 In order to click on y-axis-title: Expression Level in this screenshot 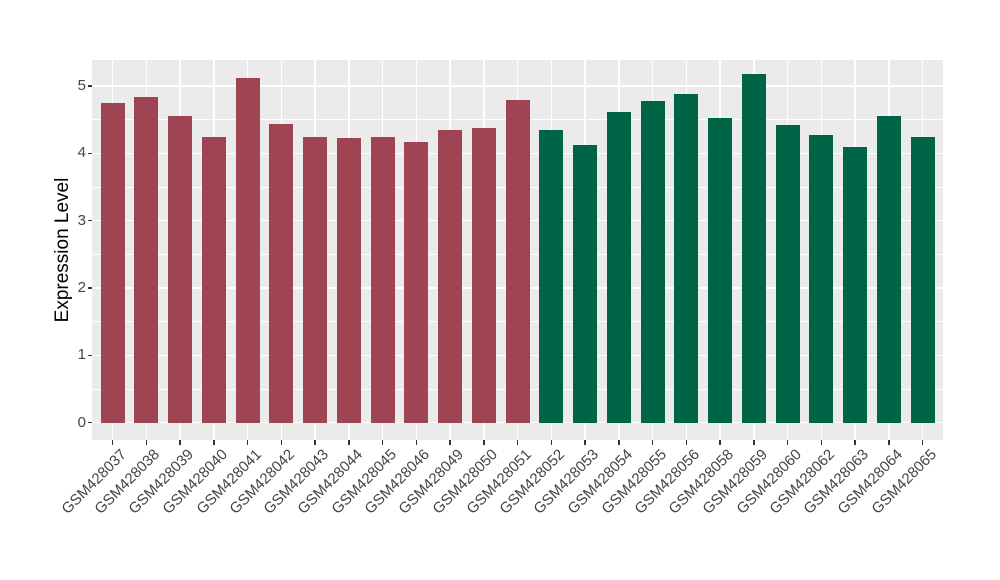, I will do `click(62, 250)`.